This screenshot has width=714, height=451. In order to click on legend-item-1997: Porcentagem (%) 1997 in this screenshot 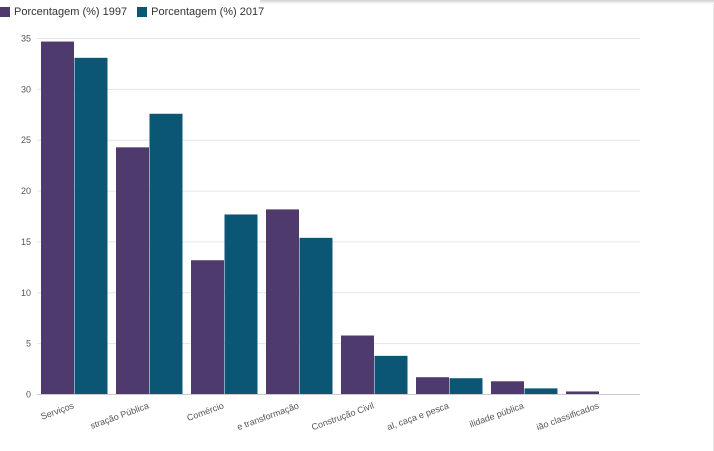, I will do `click(63, 12)`.